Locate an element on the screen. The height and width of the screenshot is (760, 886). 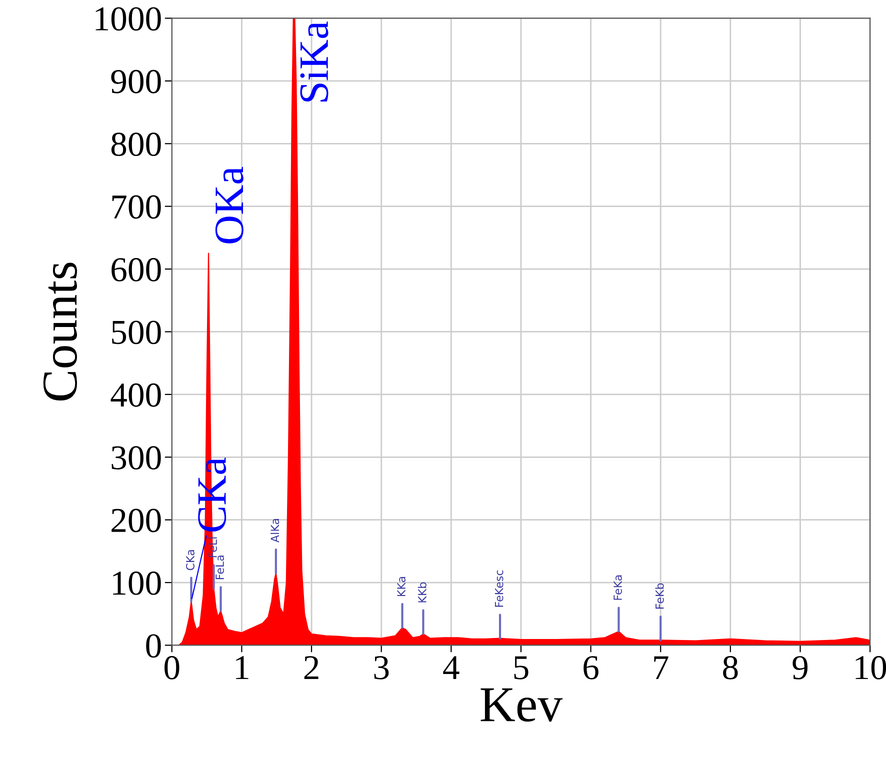
x-tick-label: 3 is located at coordinates (381, 668).